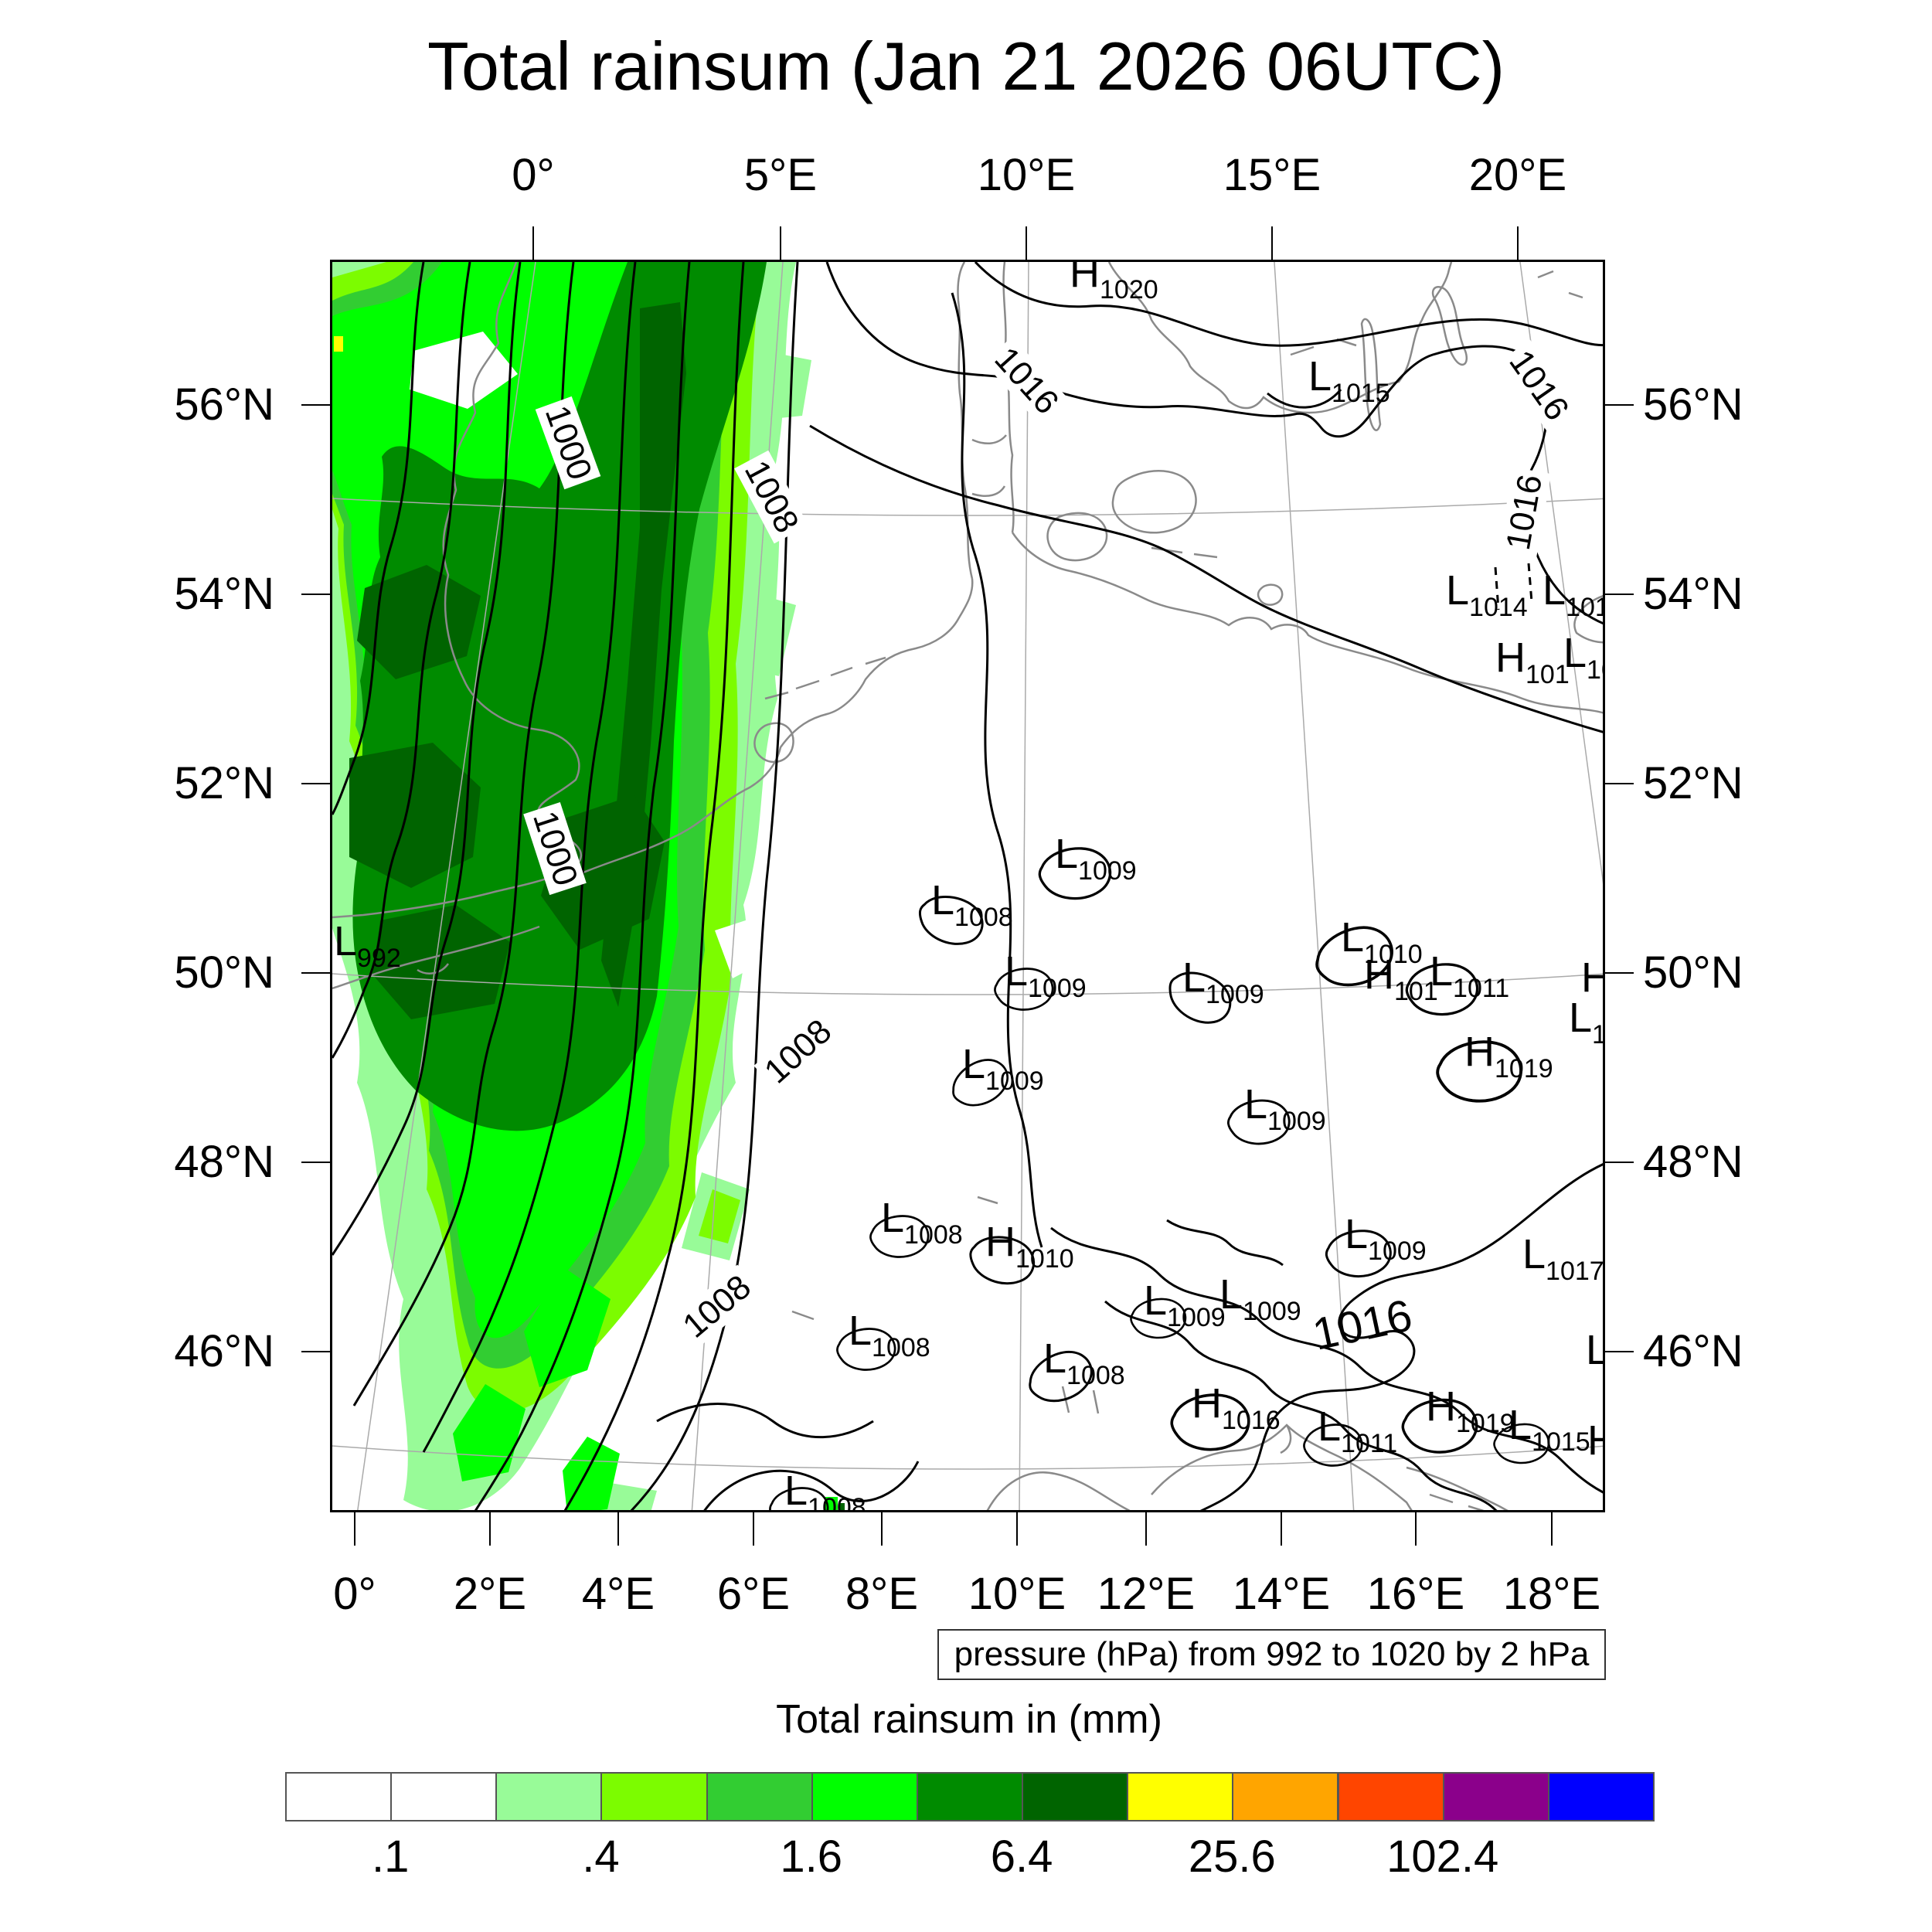 The height and width of the screenshot is (1932, 1932). Describe the element at coordinates (379, 958) in the screenshot. I see `pressure-center-value: 992` at that location.